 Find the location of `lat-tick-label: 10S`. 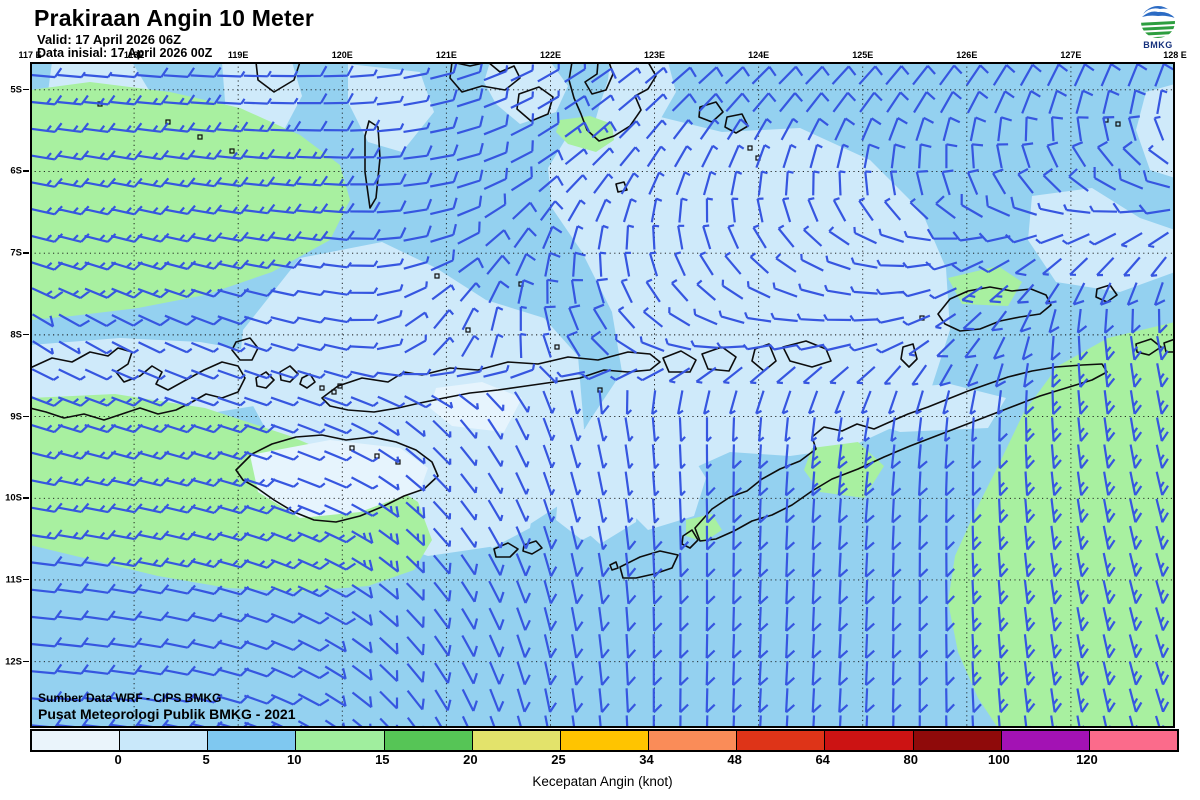

lat-tick-label: 10S is located at coordinates (13, 498).